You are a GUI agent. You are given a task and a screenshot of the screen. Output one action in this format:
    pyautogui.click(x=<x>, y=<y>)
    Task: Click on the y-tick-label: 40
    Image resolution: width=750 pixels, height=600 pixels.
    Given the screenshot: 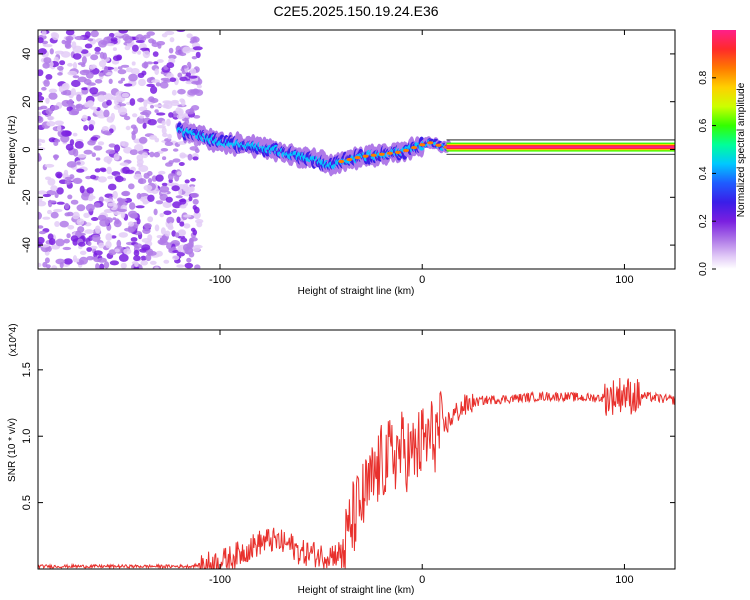 What is the action you would take?
    pyautogui.click(x=27, y=54)
    